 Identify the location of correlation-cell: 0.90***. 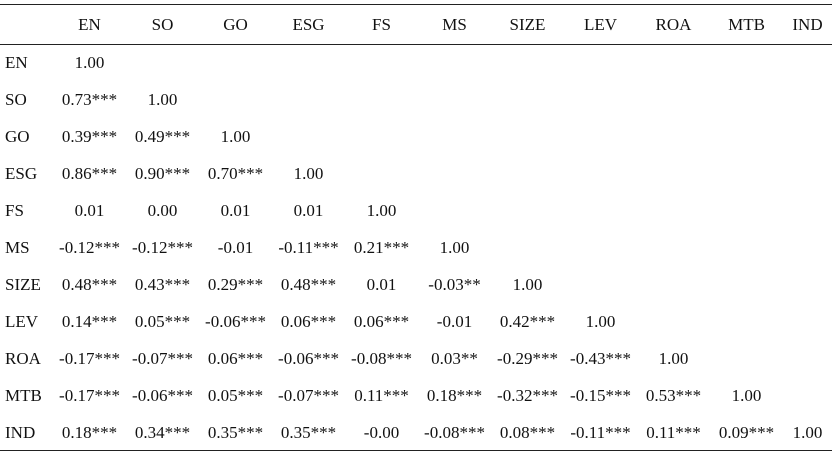
(162, 173).